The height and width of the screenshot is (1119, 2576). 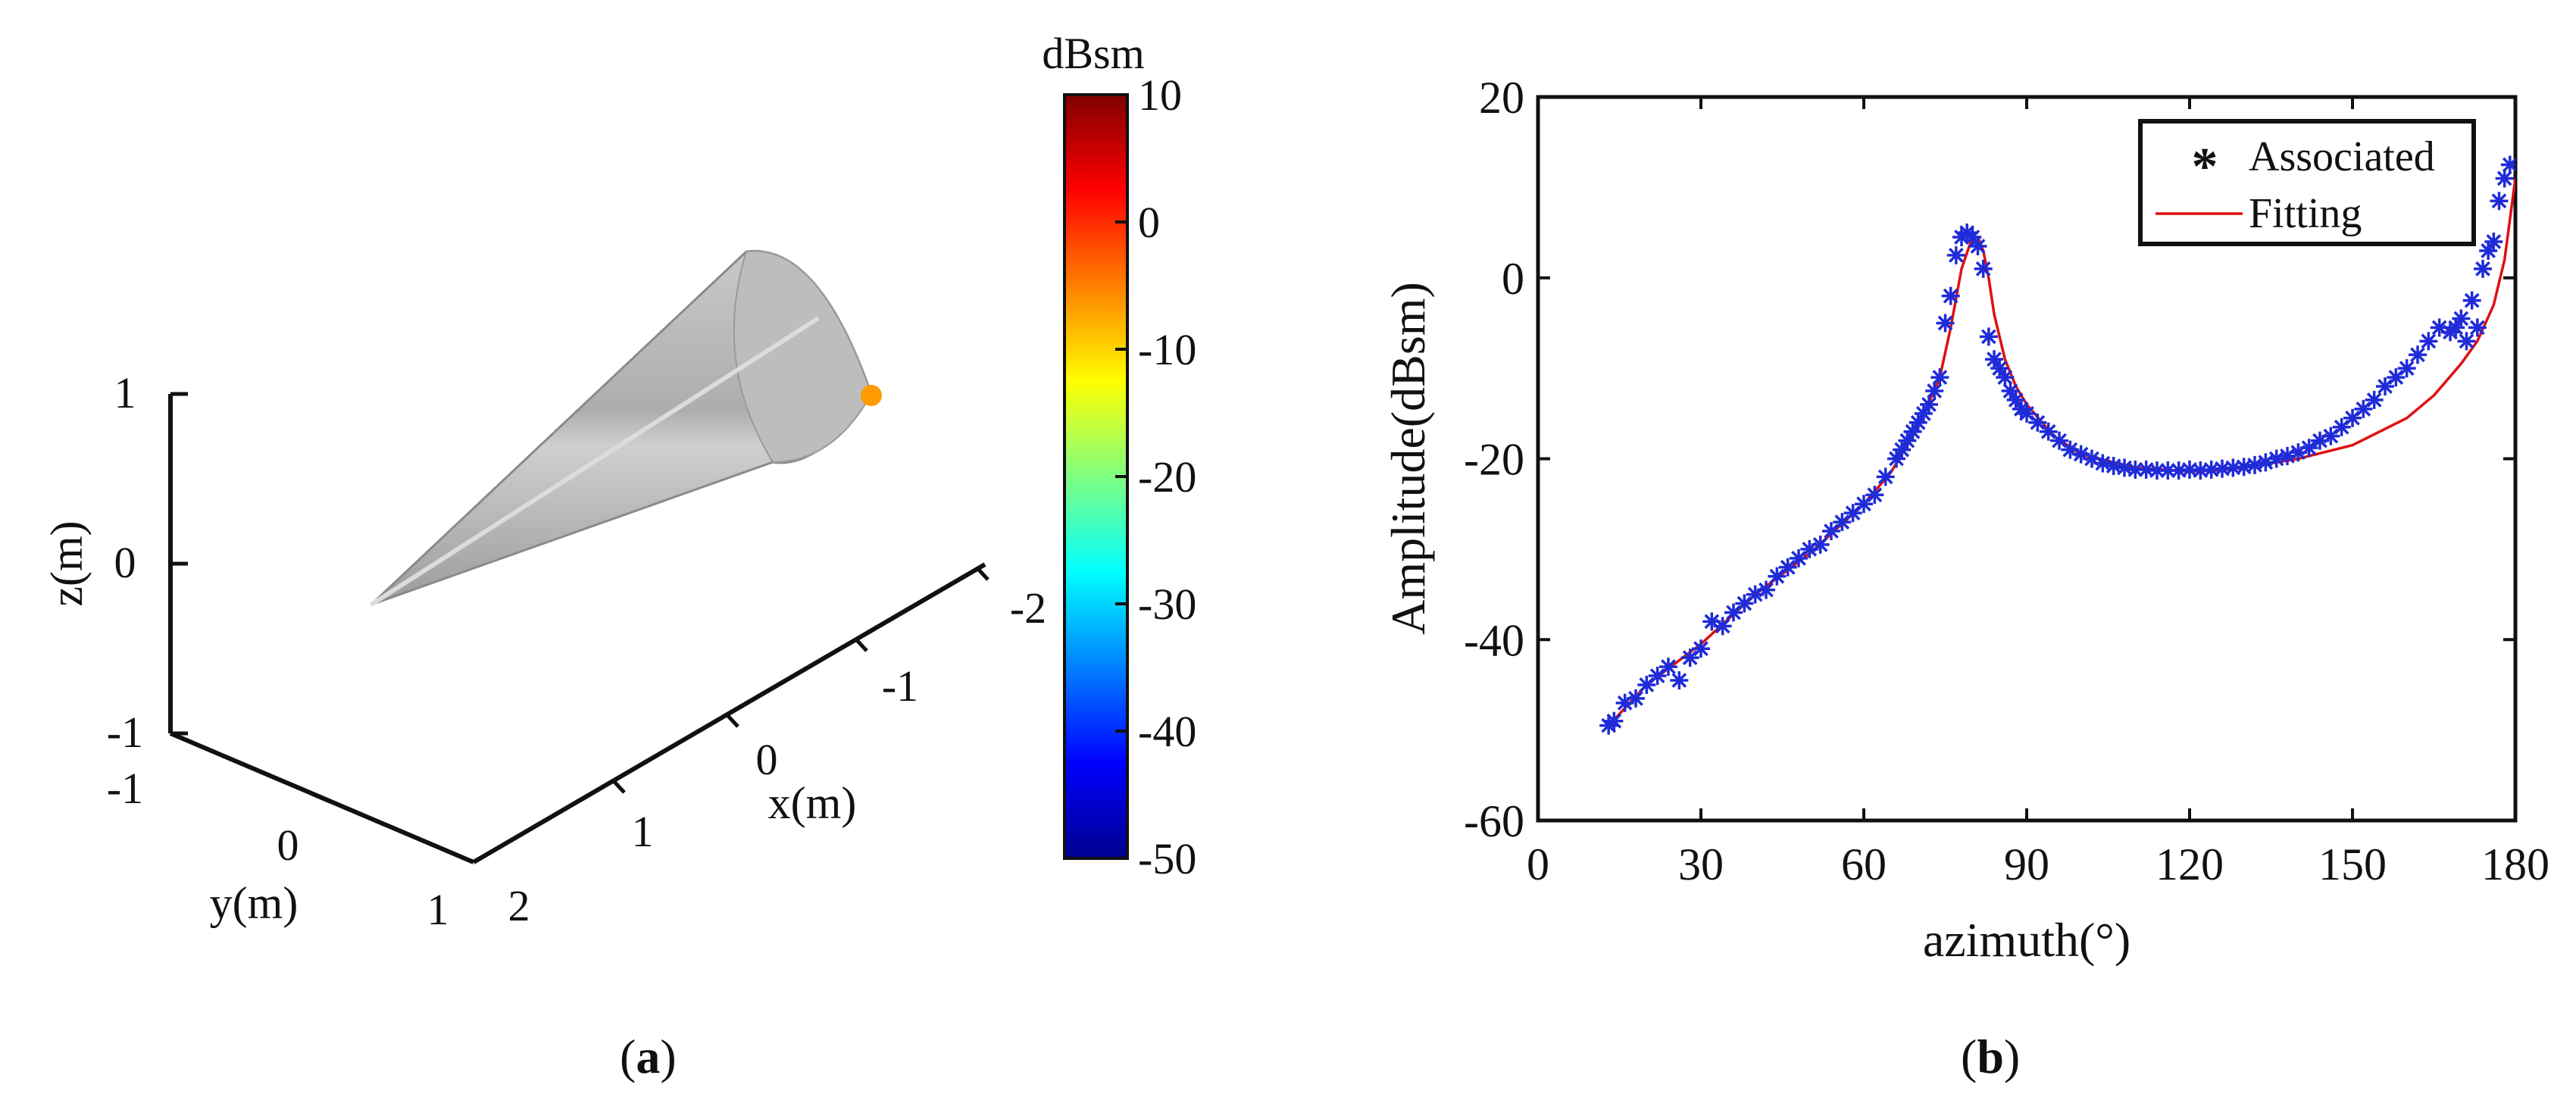 I want to click on panel-a-caption: (a), so click(x=648, y=1056).